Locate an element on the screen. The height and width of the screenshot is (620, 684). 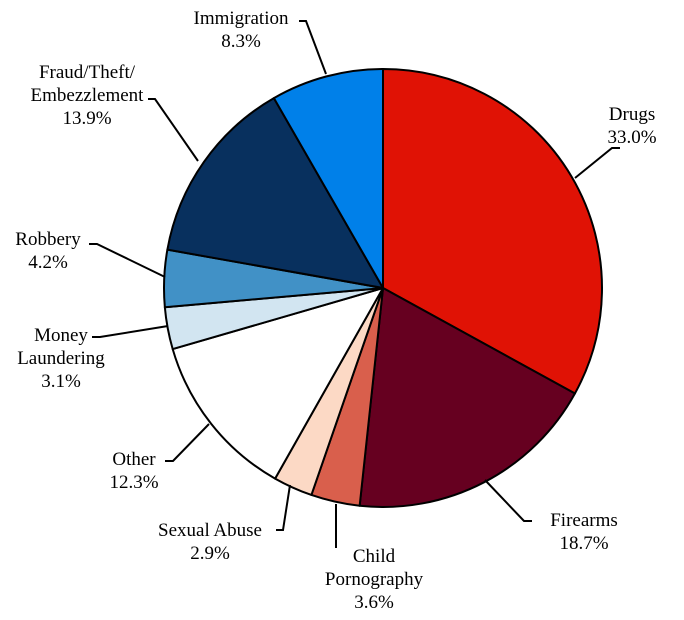
slice-category-label: Firearms is located at coordinates (584, 520).